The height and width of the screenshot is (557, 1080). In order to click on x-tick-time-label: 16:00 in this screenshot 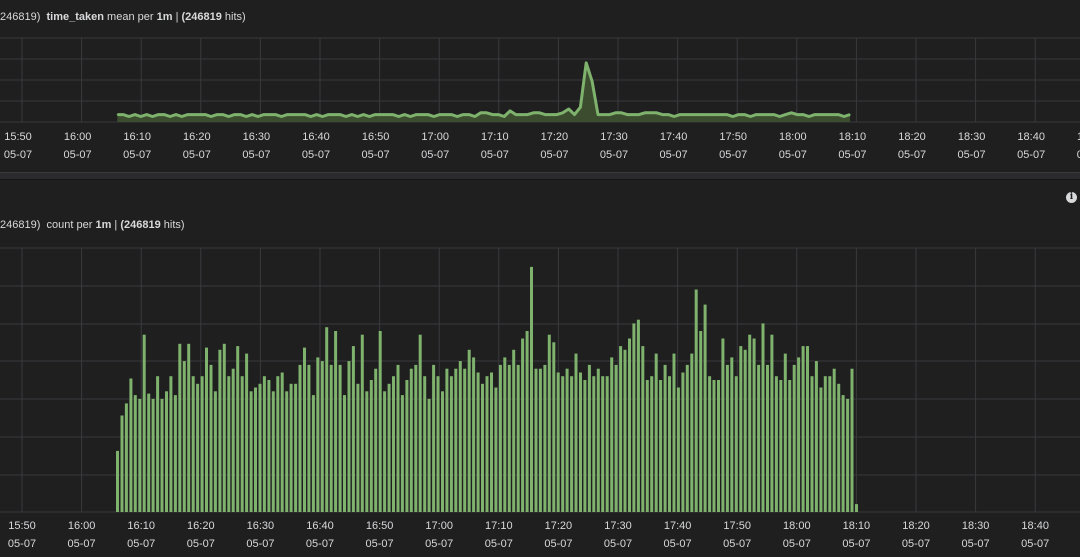, I will do `click(78, 137)`.